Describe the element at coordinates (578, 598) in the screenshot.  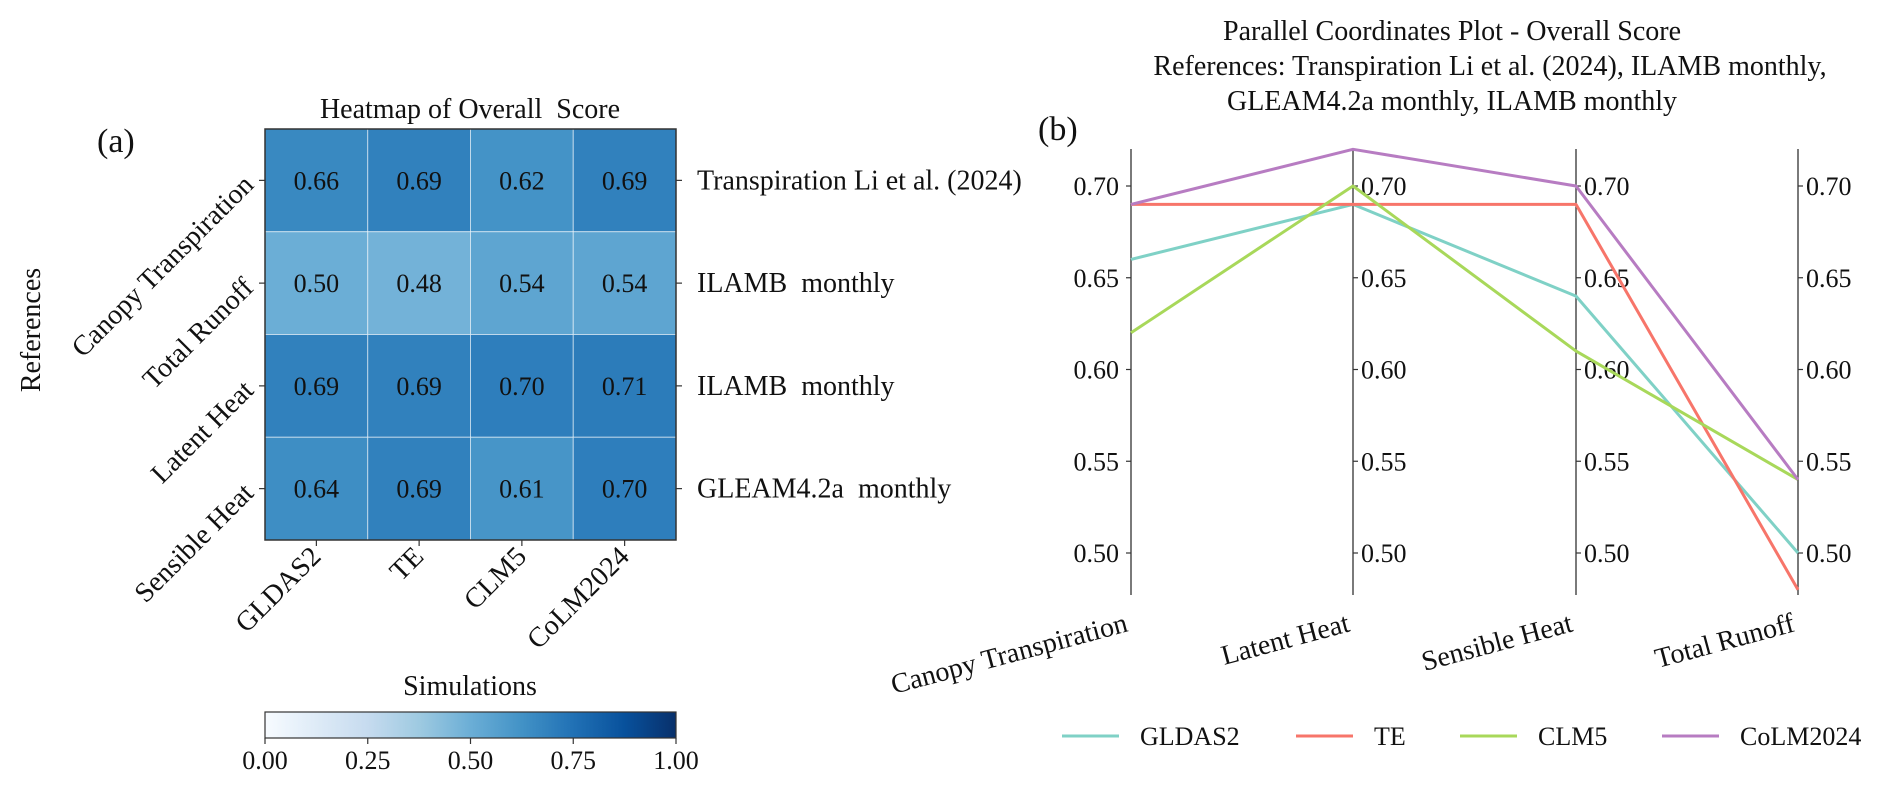
I see `x-tick-label: CoLM2024` at that location.